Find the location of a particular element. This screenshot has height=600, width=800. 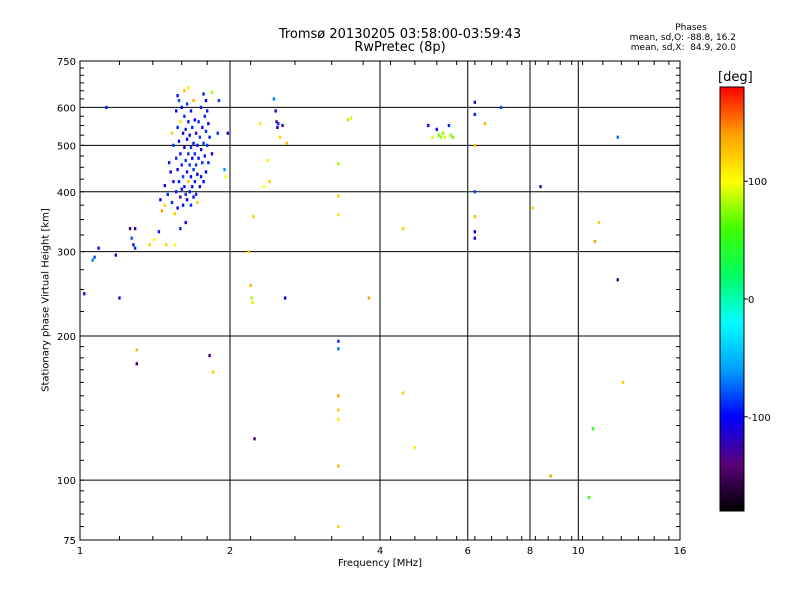

colorbar-tick-label: 100 is located at coordinates (757, 182).